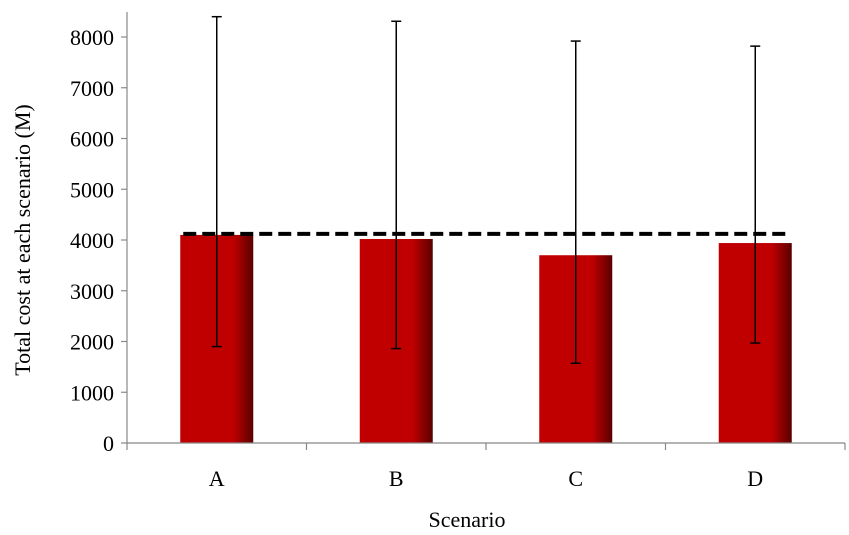 This screenshot has height=535, width=849. What do you see at coordinates (755, 194) in the screenshot?
I see `error-bar-d` at bounding box center [755, 194].